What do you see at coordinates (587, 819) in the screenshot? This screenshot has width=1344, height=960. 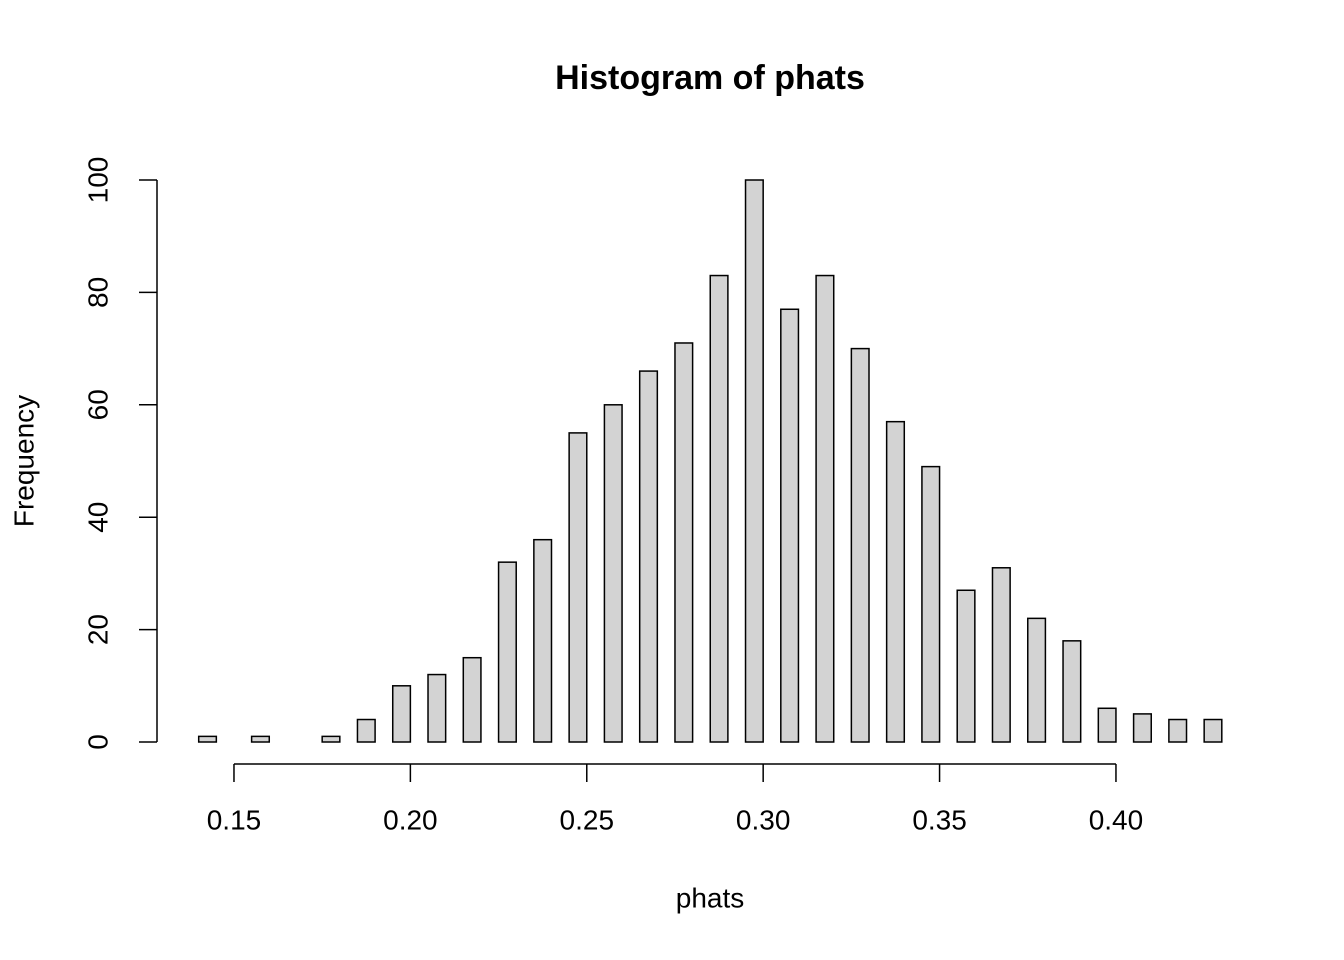 I see `x-tick-label: 0.25` at bounding box center [587, 819].